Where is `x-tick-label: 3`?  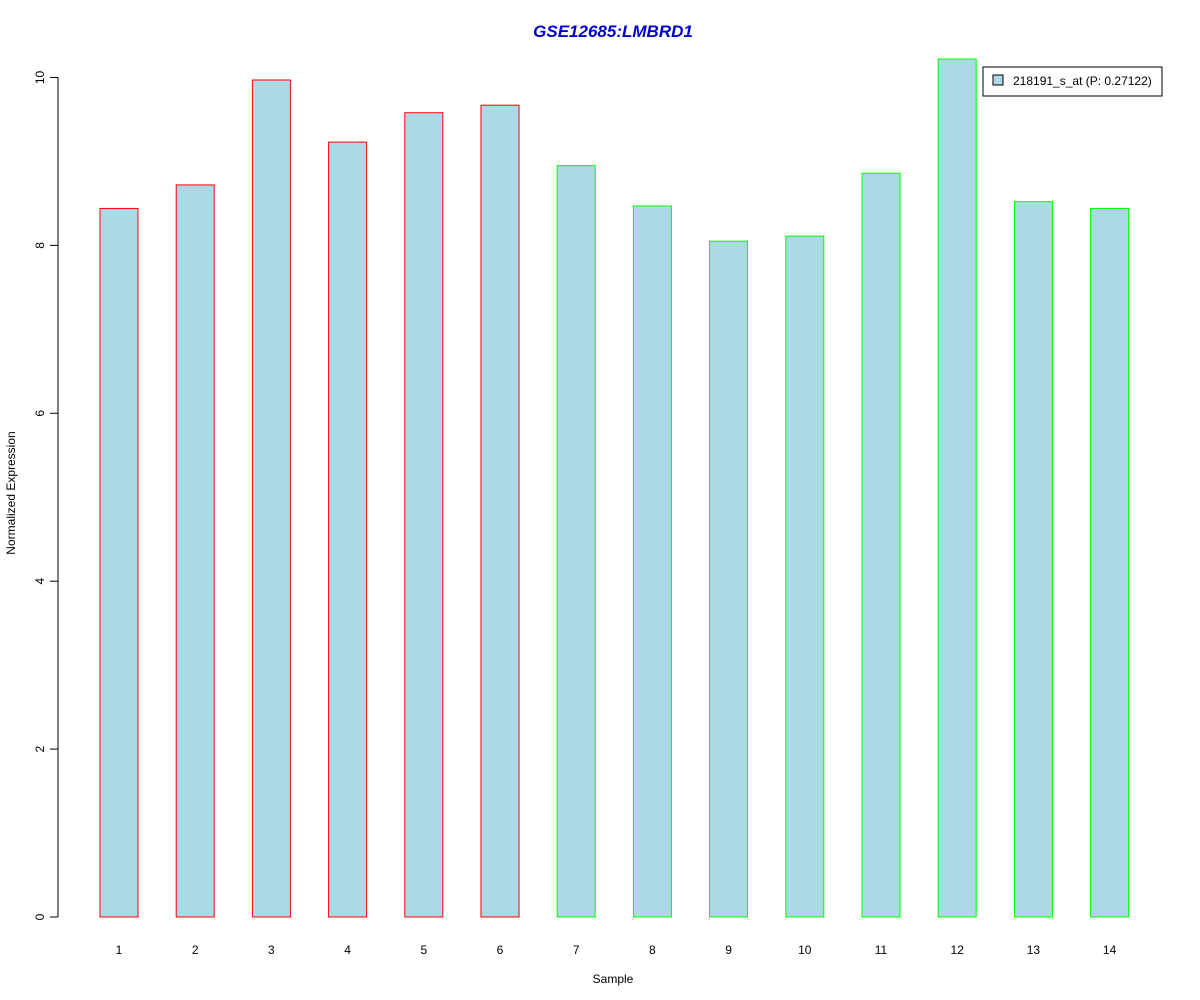
x-tick-label: 3 is located at coordinates (271, 950).